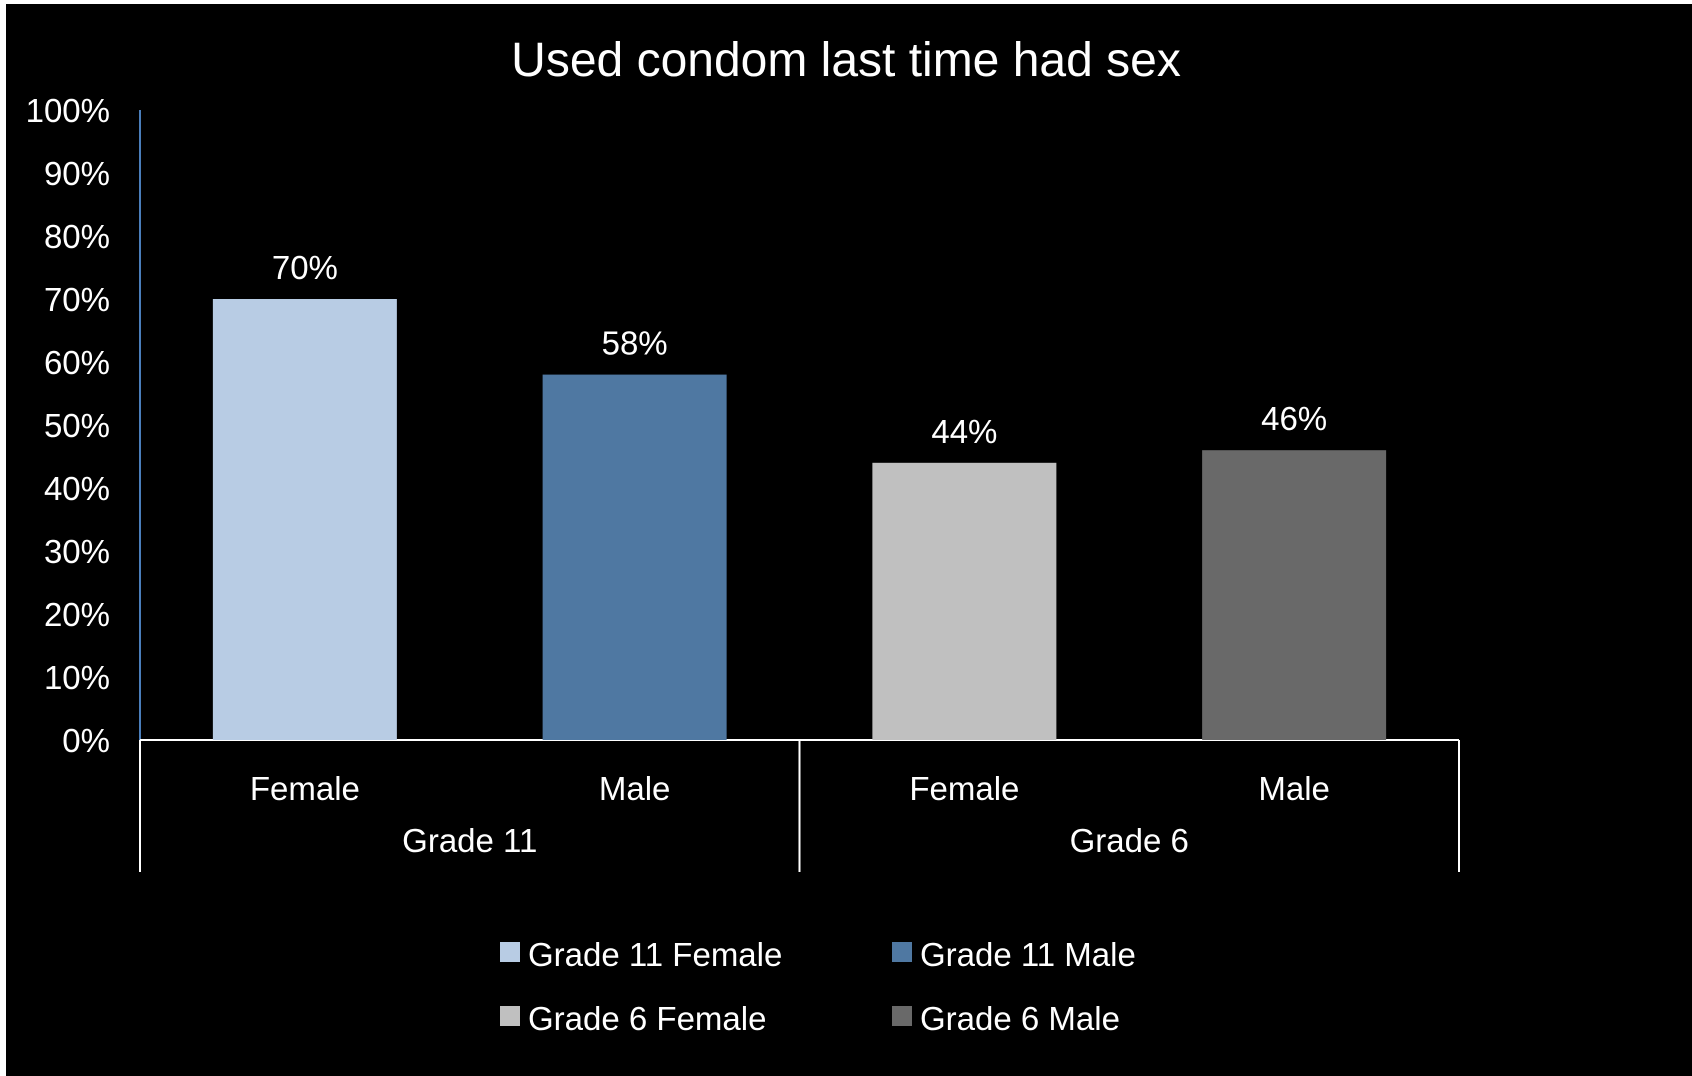  Describe the element at coordinates (86, 740) in the screenshot. I see `y-tick-label: 0%` at that location.